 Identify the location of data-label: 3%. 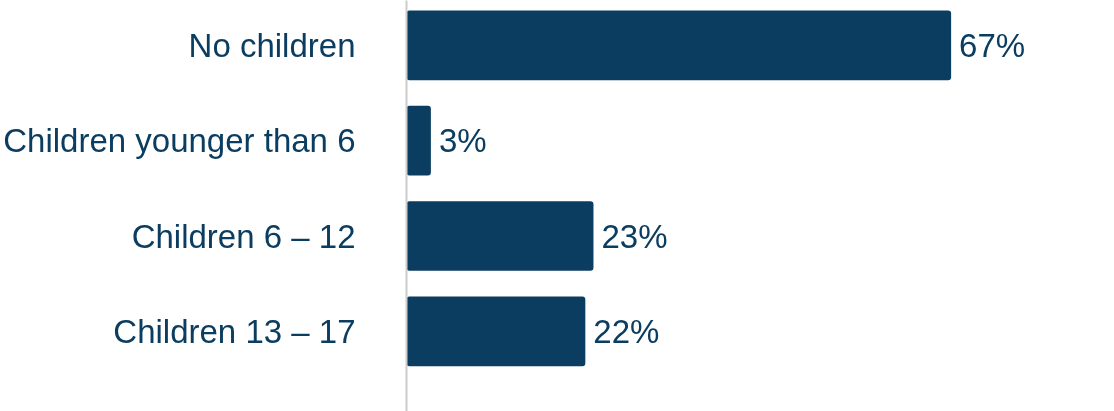
(462, 141).